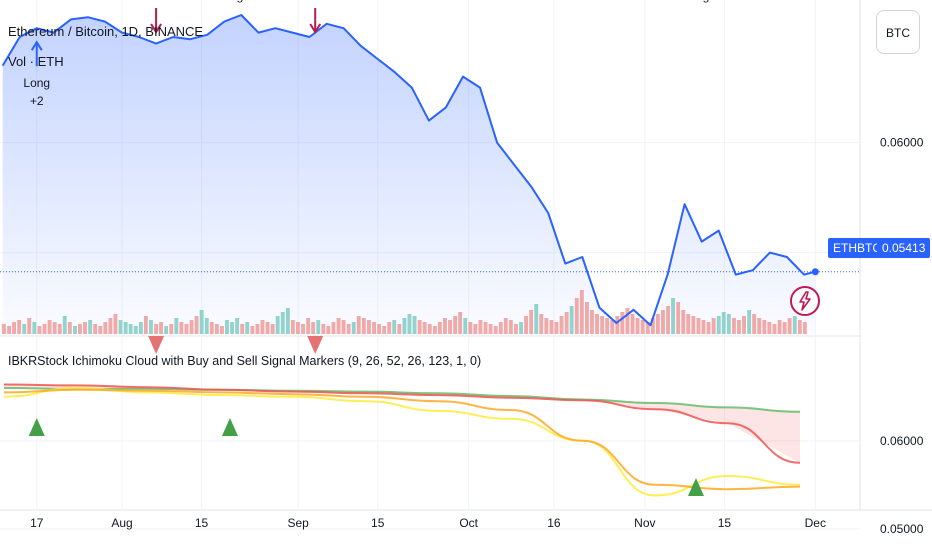 The width and height of the screenshot is (932, 555). Describe the element at coordinates (402, 423) in the screenshot. I see `indicator-line` at that location.